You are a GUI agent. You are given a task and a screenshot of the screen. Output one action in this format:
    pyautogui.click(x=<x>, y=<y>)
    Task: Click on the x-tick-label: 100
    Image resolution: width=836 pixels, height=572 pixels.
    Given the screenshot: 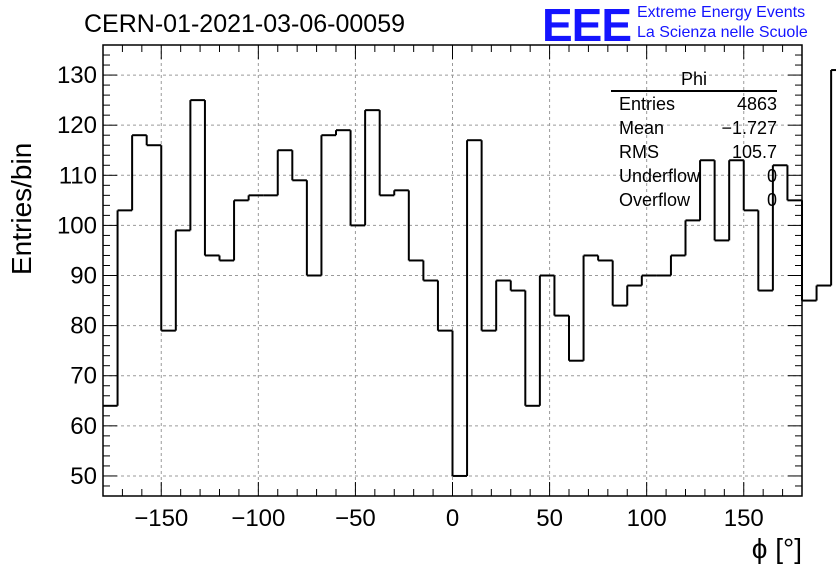 What is the action you would take?
    pyautogui.click(x=647, y=518)
    